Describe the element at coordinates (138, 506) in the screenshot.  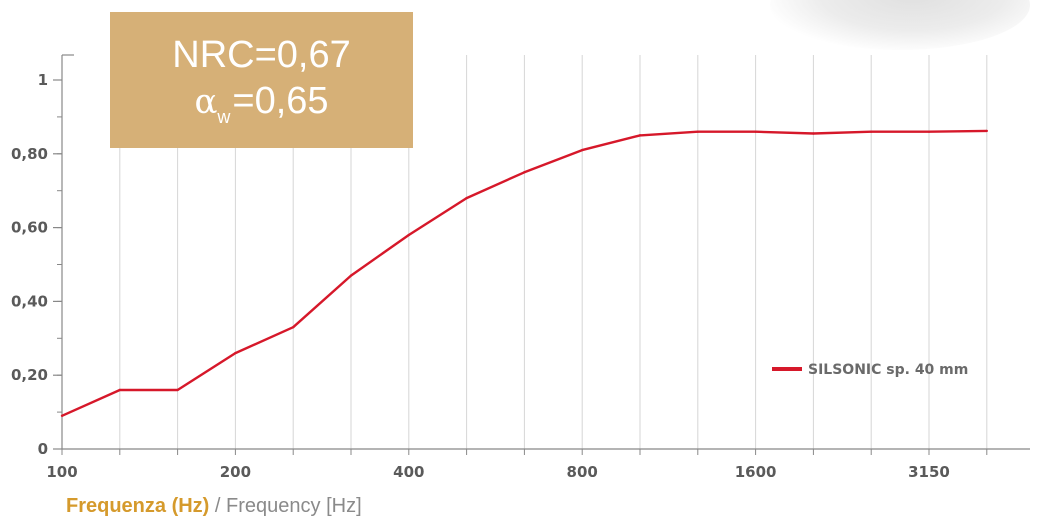
I see `x-axis-label-italian: Frequenza (Hz)` at that location.